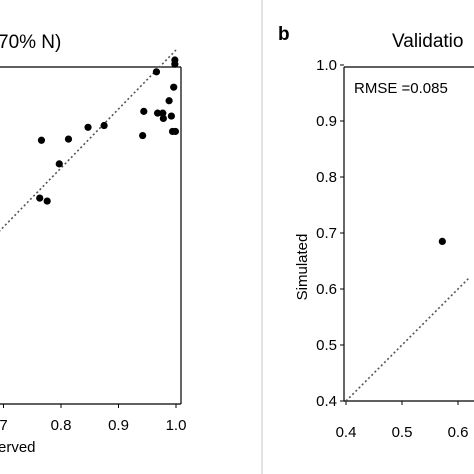 The height and width of the screenshot is (474, 474). I want to click on panel-a-x-ticks: 7 0.8 0.9 1.0, so click(93, 419).